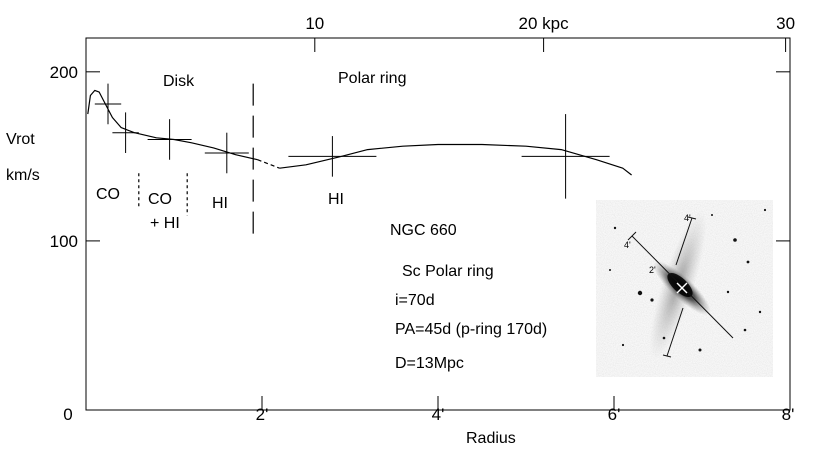 The width and height of the screenshot is (840, 450). What do you see at coordinates (179, 81) in the screenshot?
I see `label-disk: Disk` at bounding box center [179, 81].